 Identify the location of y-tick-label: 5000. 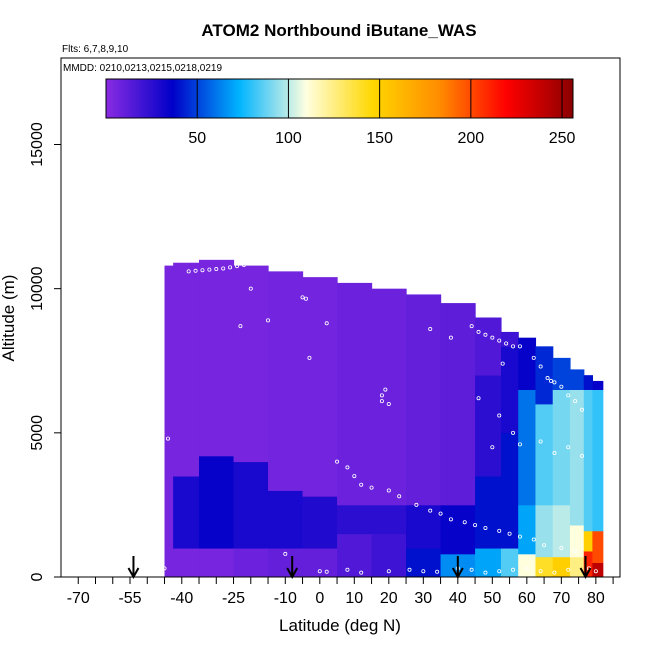
(37, 433).